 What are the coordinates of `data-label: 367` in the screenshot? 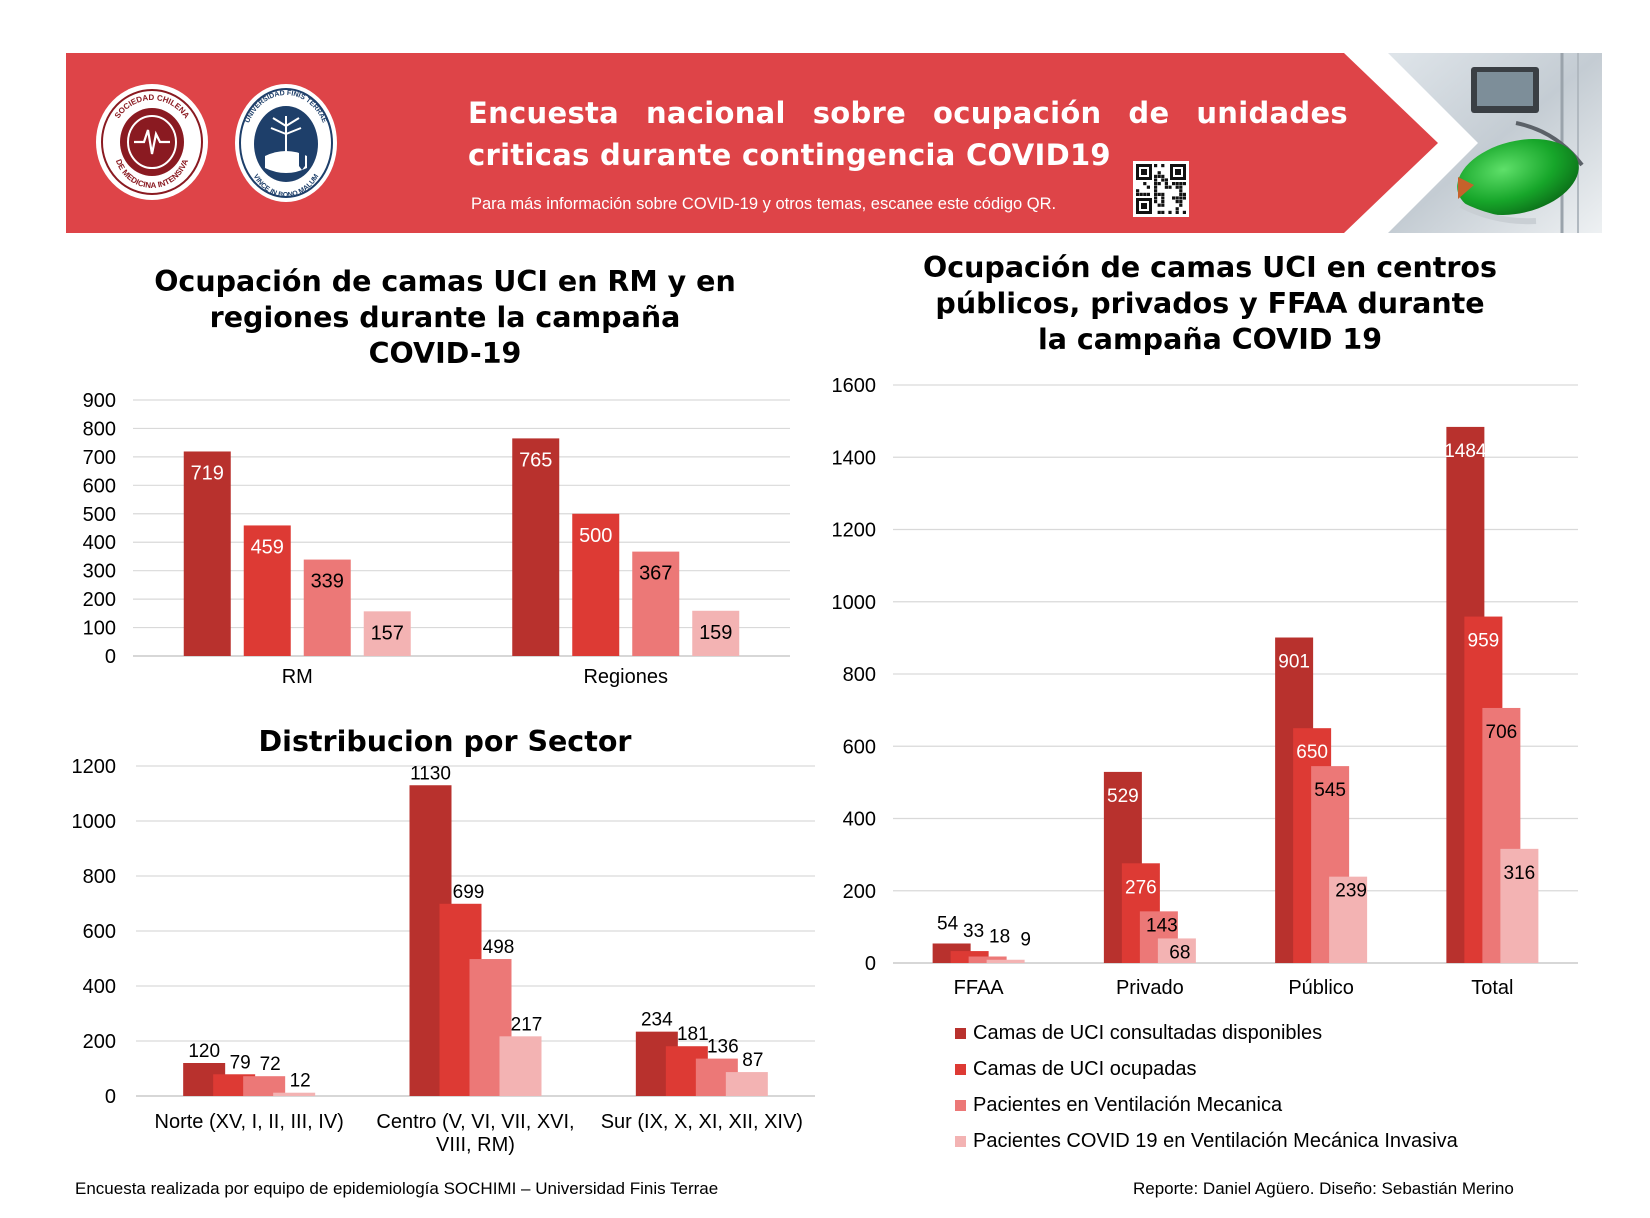 It's located at (655, 574).